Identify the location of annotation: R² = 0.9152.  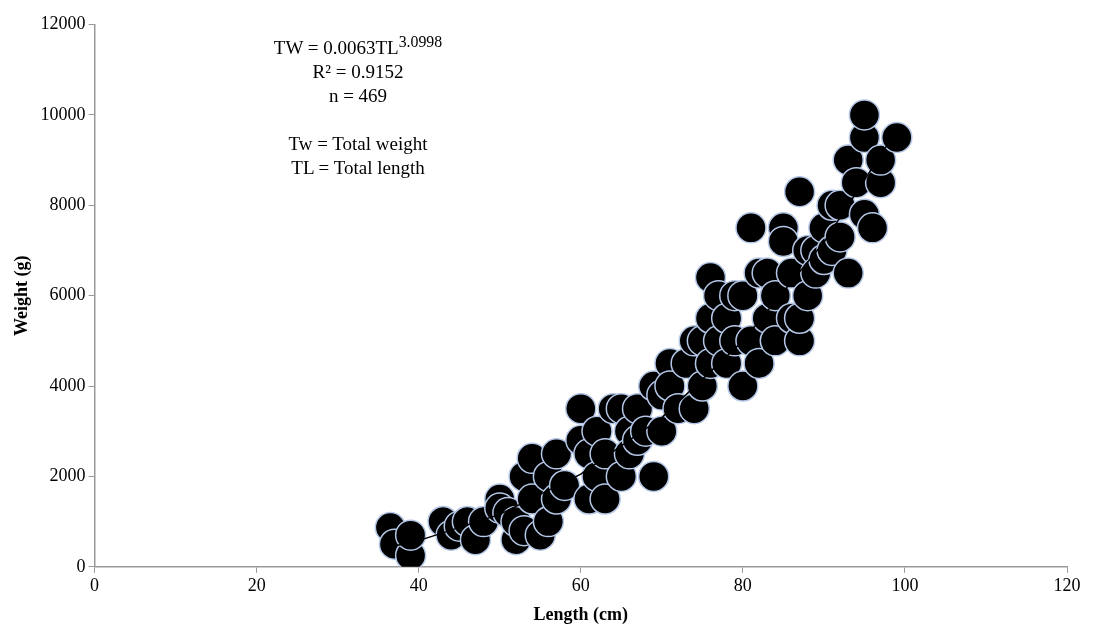
(358, 72).